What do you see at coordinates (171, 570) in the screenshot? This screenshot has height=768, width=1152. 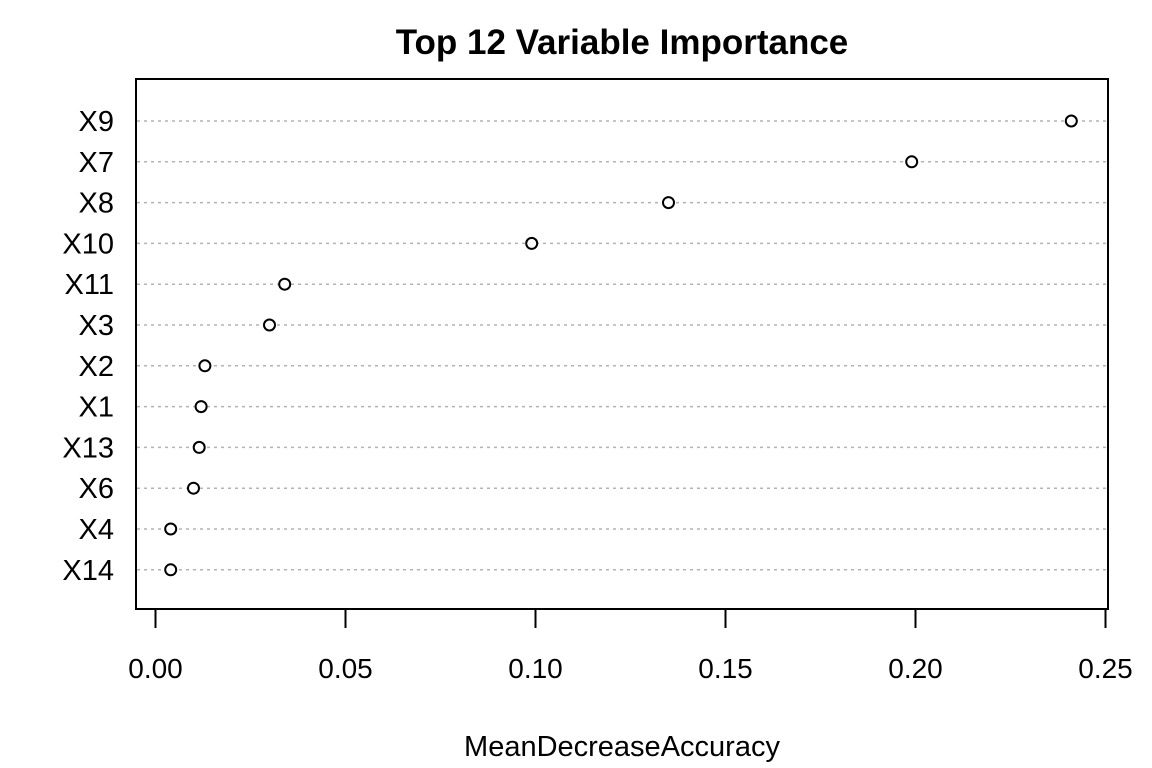 I see `data-point-x14` at bounding box center [171, 570].